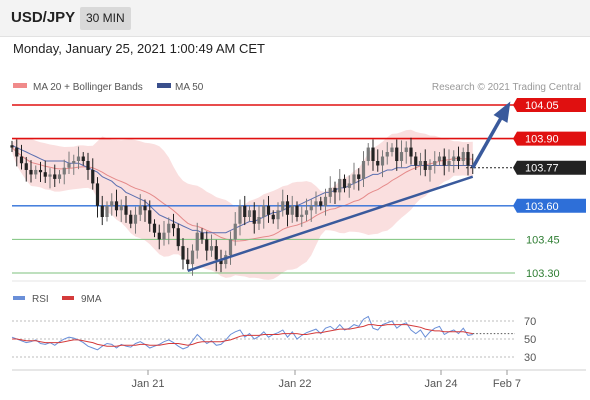  Describe the element at coordinates (68, 298) in the screenshot. I see `rsi-ma-legend-swatch` at that location.